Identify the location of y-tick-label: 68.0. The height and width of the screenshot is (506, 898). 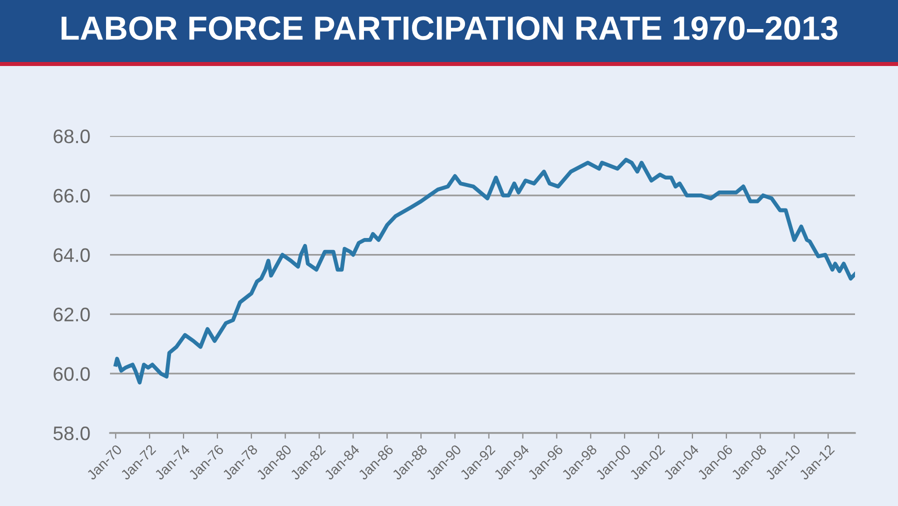
(72, 136).